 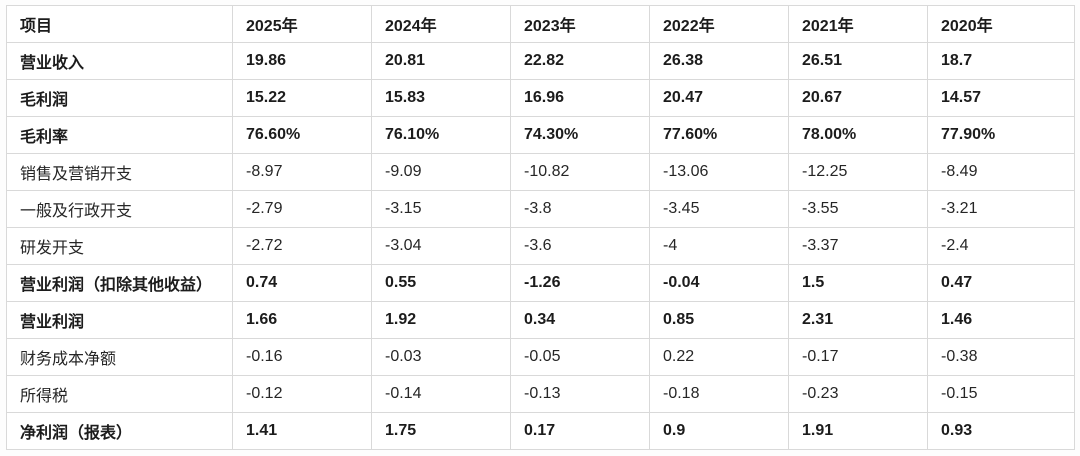 I want to click on cell-value: -1.26, so click(x=580, y=283).